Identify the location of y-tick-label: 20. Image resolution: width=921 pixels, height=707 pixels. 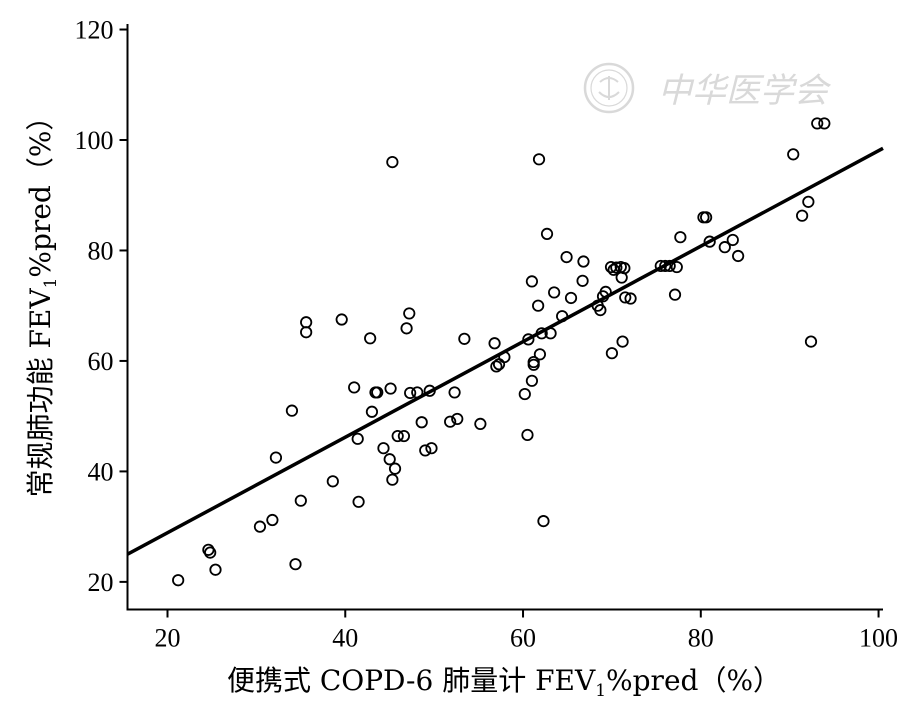
(101, 582).